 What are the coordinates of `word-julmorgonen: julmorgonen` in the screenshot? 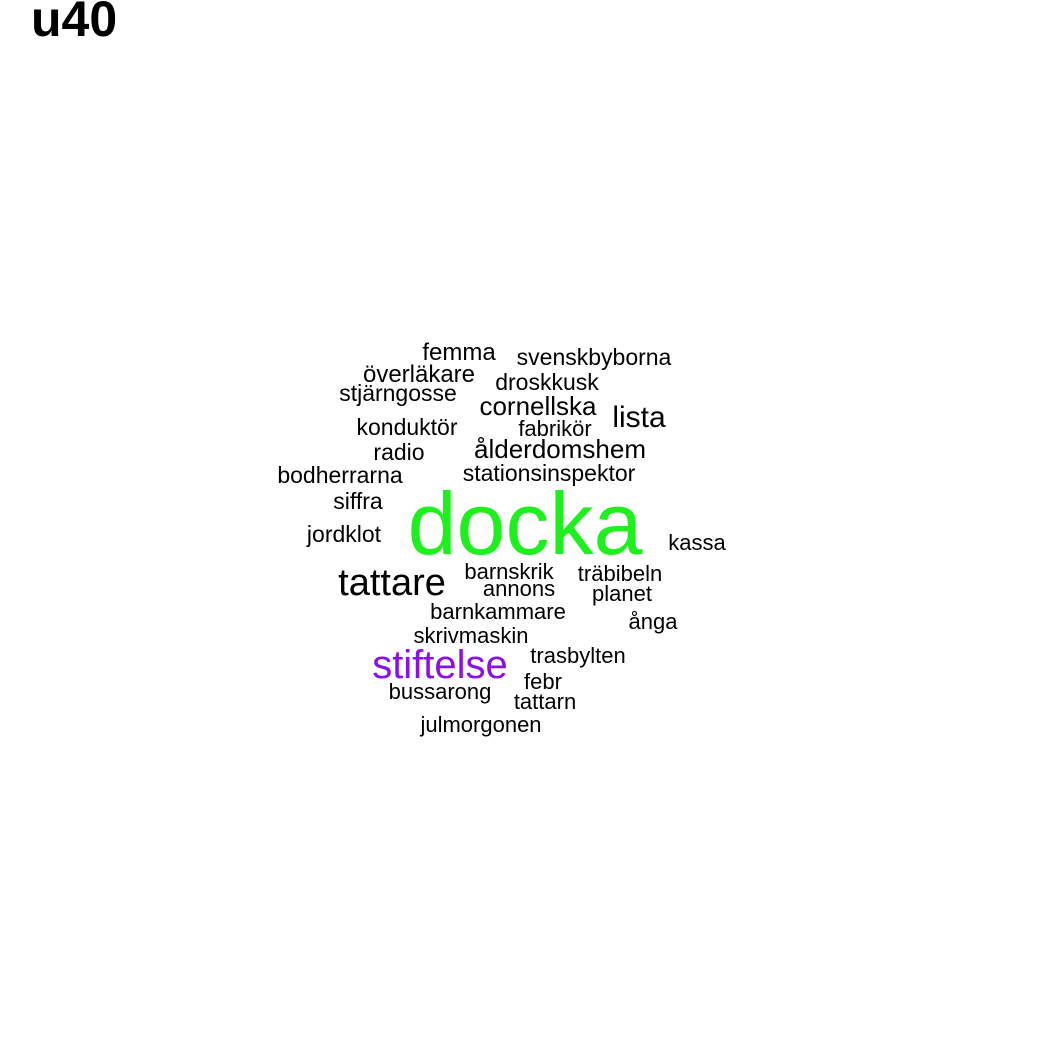 It's located at (481, 724).